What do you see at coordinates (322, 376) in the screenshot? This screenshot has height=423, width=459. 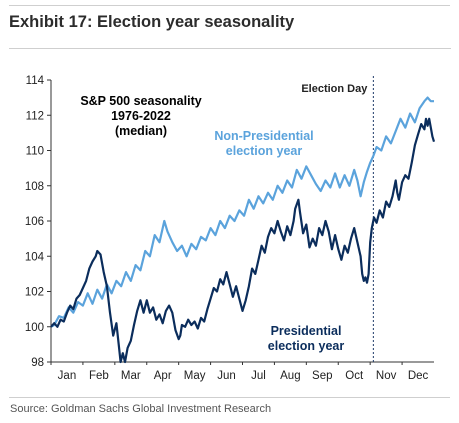 I see `x-tick-label: Sep` at bounding box center [322, 376].